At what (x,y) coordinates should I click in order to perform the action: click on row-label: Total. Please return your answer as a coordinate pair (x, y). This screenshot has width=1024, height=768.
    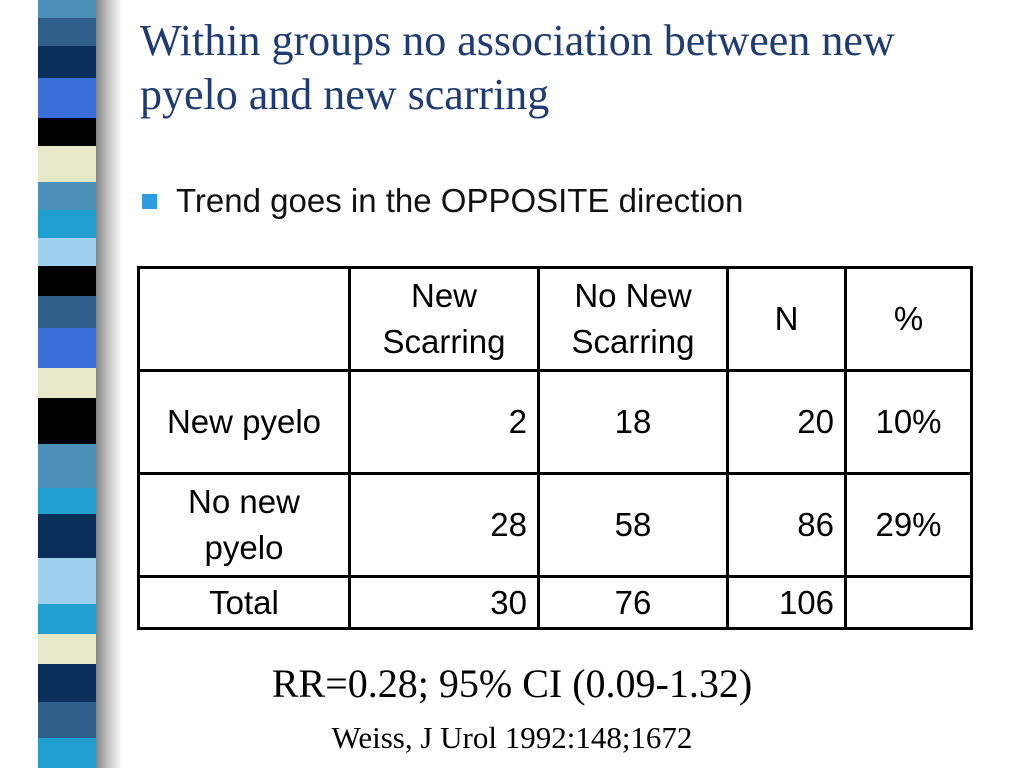
    Looking at the image, I should click on (244, 602).